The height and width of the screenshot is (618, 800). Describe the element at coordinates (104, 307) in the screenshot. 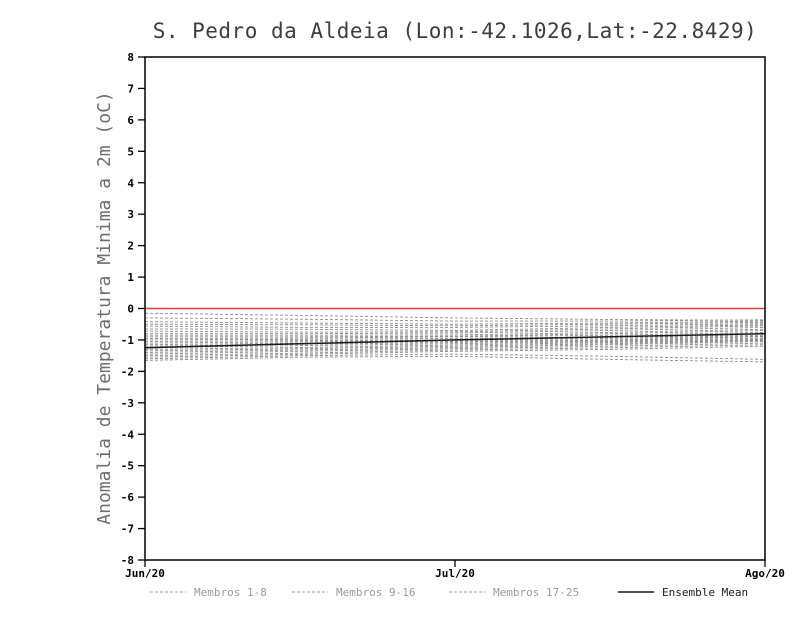

I see `y-axis-label: Anomalia de Temperatura Minima a 2m (oC)` at that location.